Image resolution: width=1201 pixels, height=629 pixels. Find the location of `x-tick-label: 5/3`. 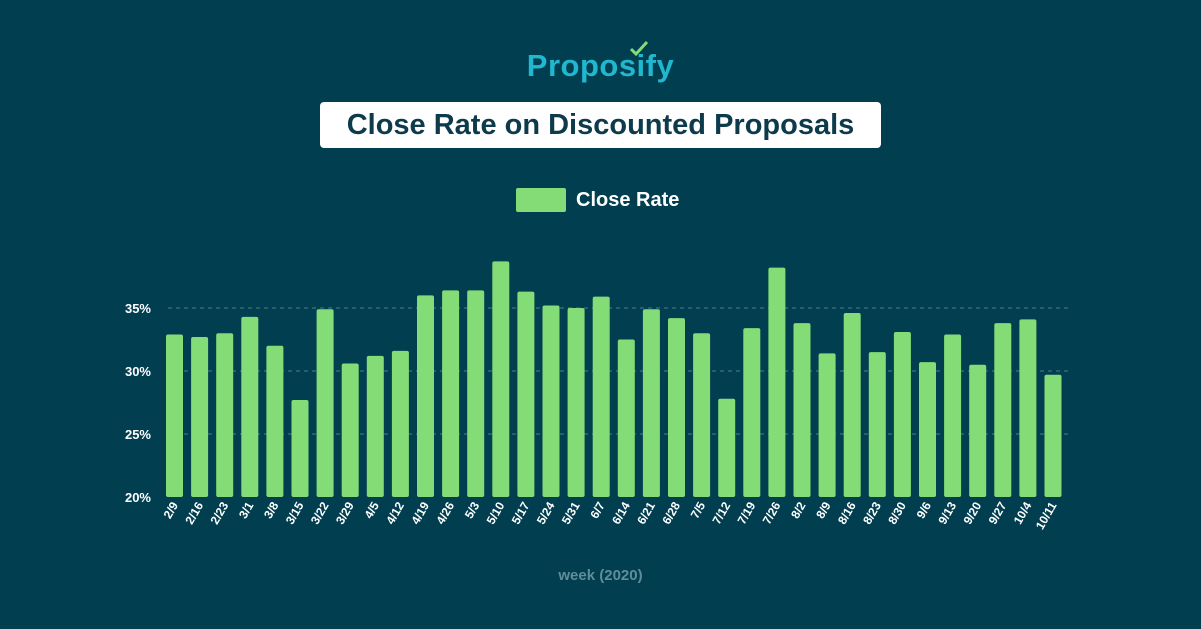

x-tick-label: 5/3 is located at coordinates (472, 510).